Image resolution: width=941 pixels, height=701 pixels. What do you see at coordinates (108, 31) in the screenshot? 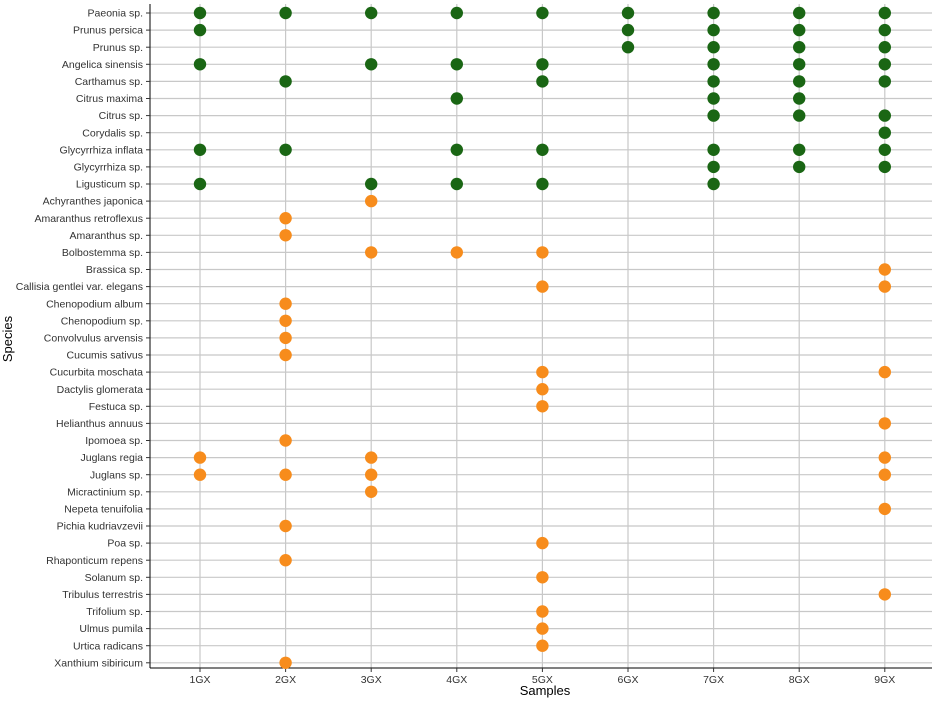
I see `tick-label-y: Prunus persica` at bounding box center [108, 31].